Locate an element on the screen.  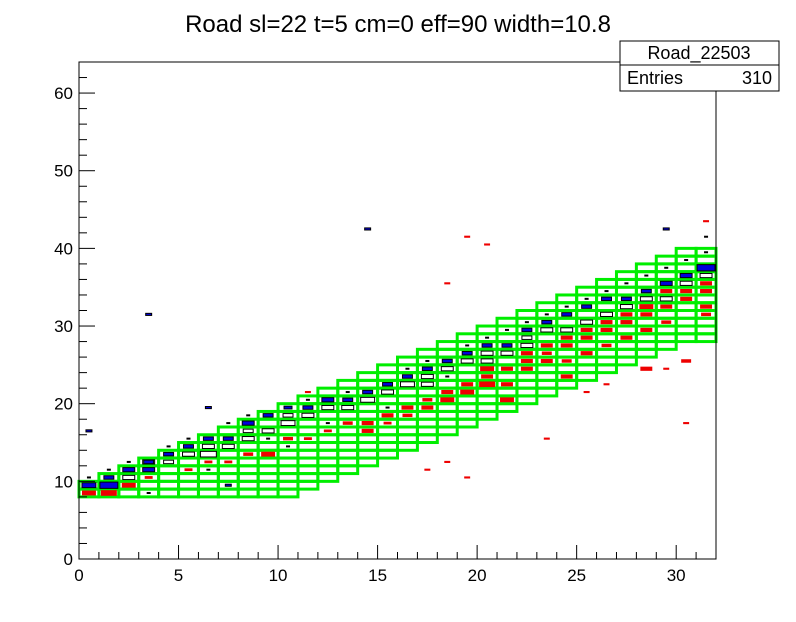
y-tick-label: 0 is located at coordinates (68, 559).